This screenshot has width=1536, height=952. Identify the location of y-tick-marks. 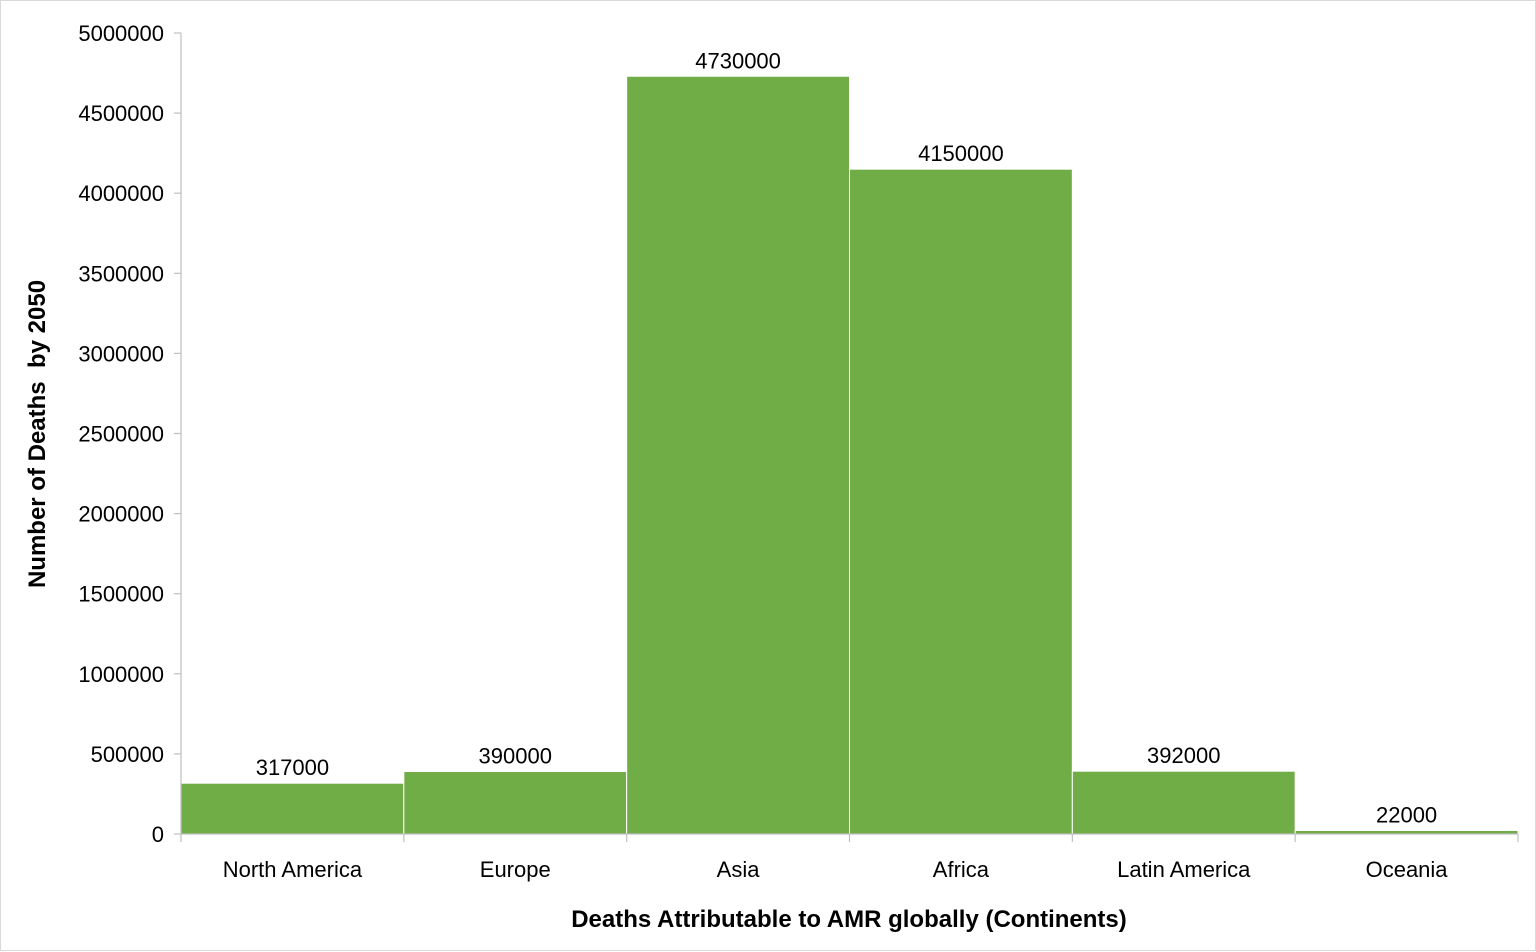
(177, 433).